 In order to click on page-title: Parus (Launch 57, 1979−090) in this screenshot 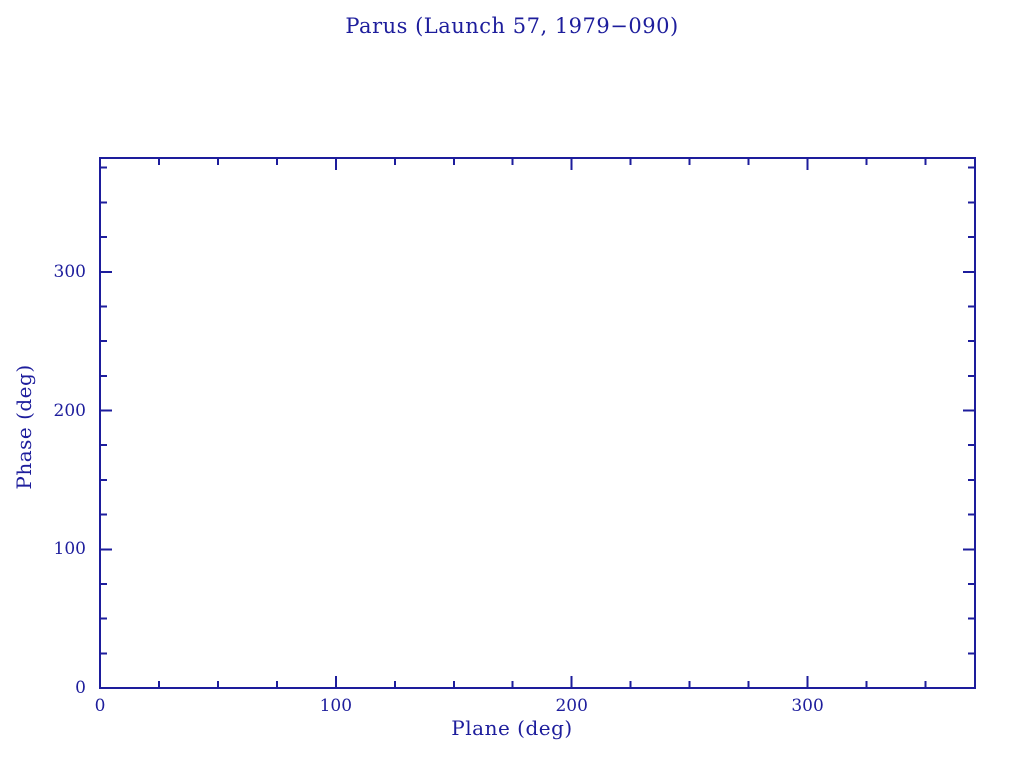, I will do `click(512, 26)`.